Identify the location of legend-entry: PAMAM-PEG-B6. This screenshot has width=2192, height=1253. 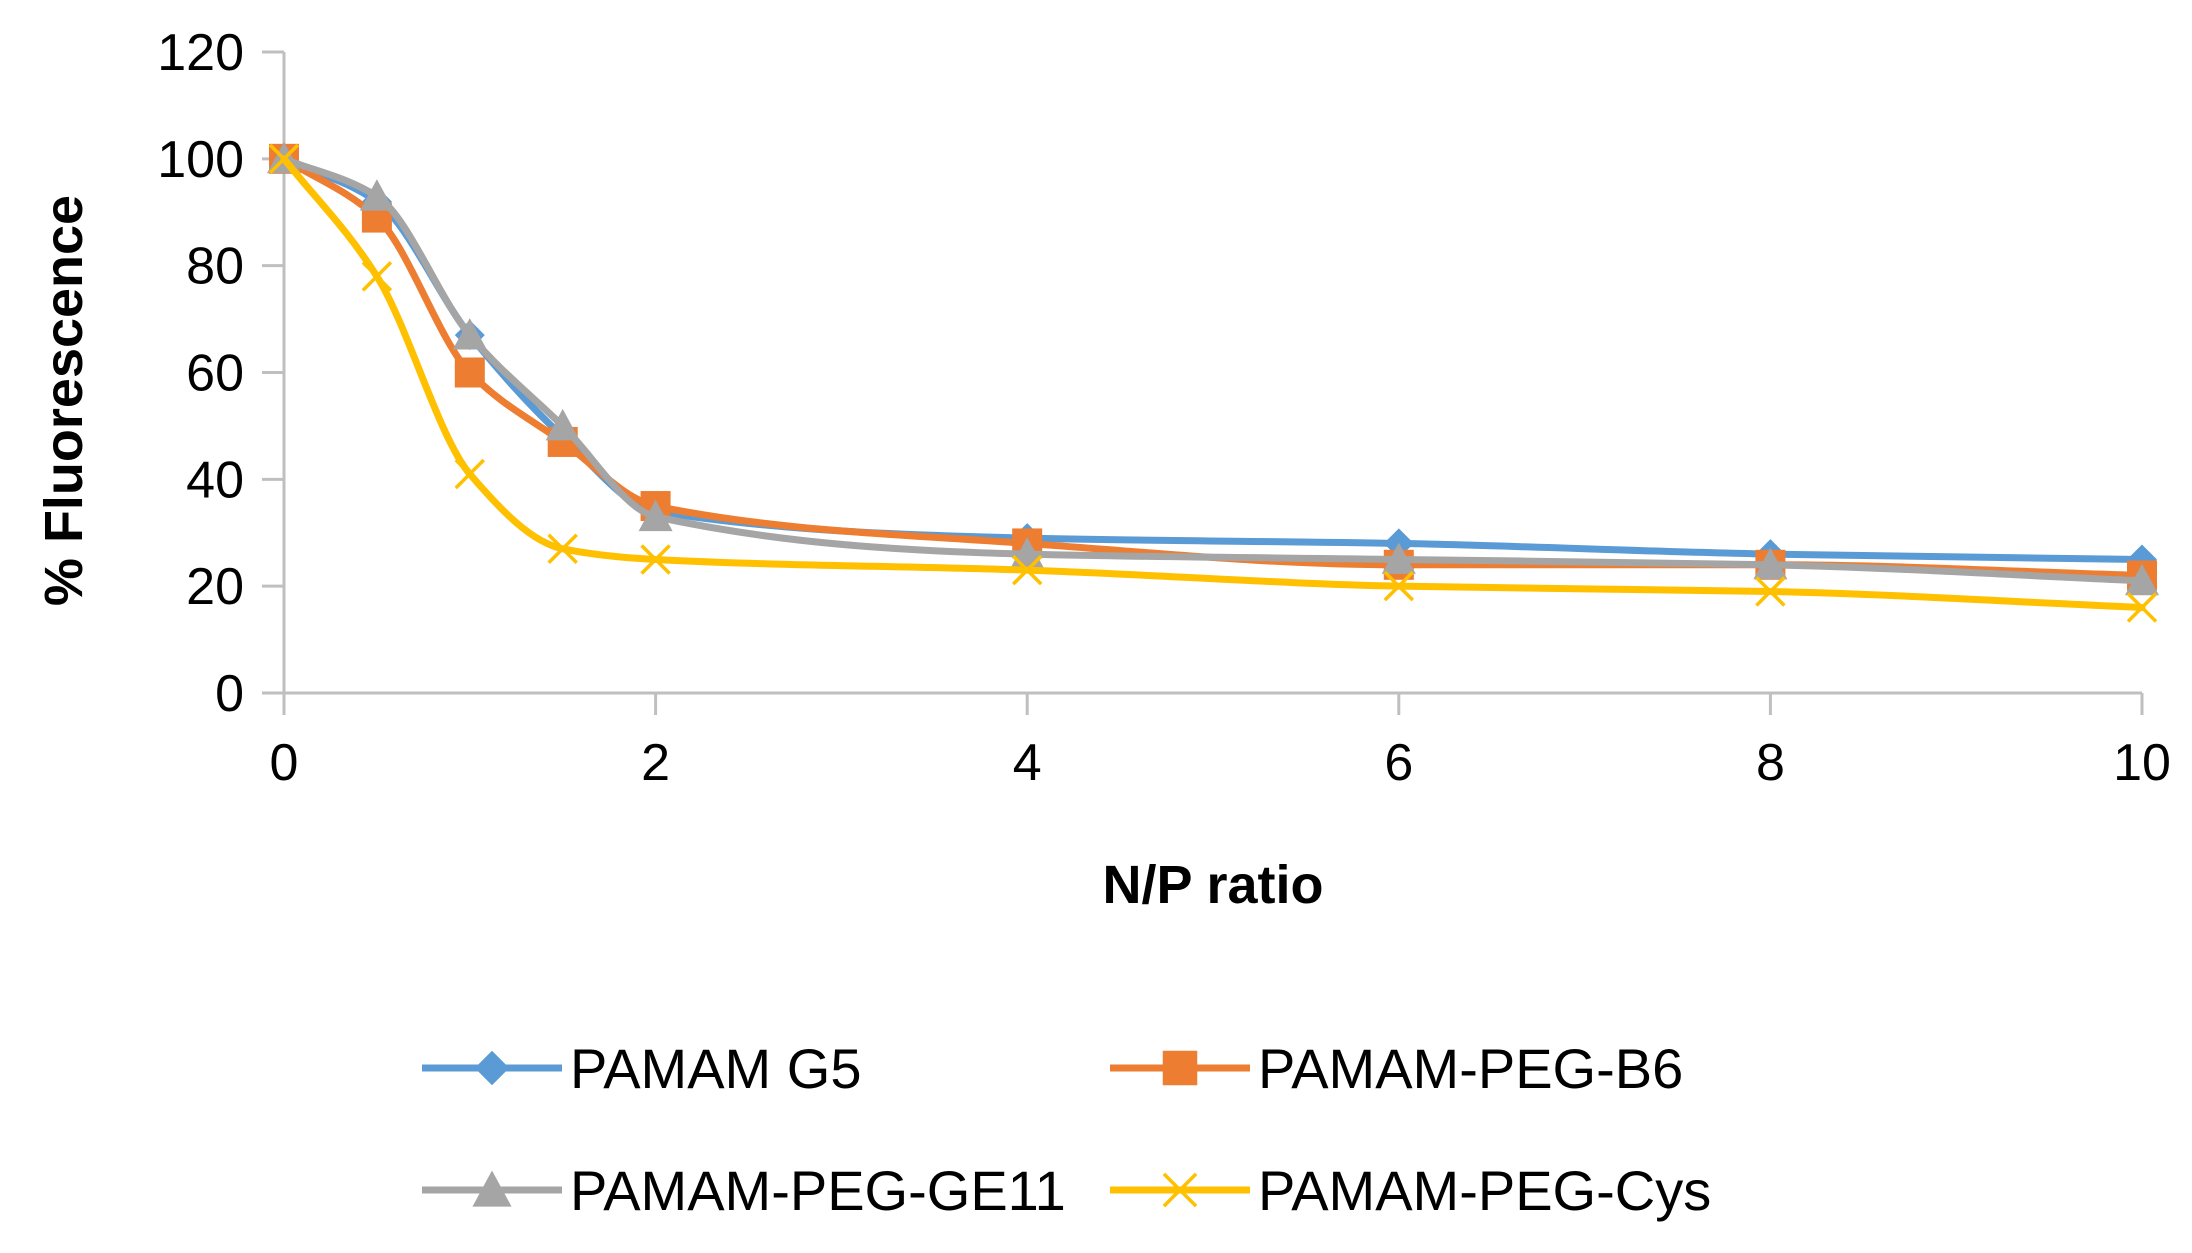
(1396, 1068).